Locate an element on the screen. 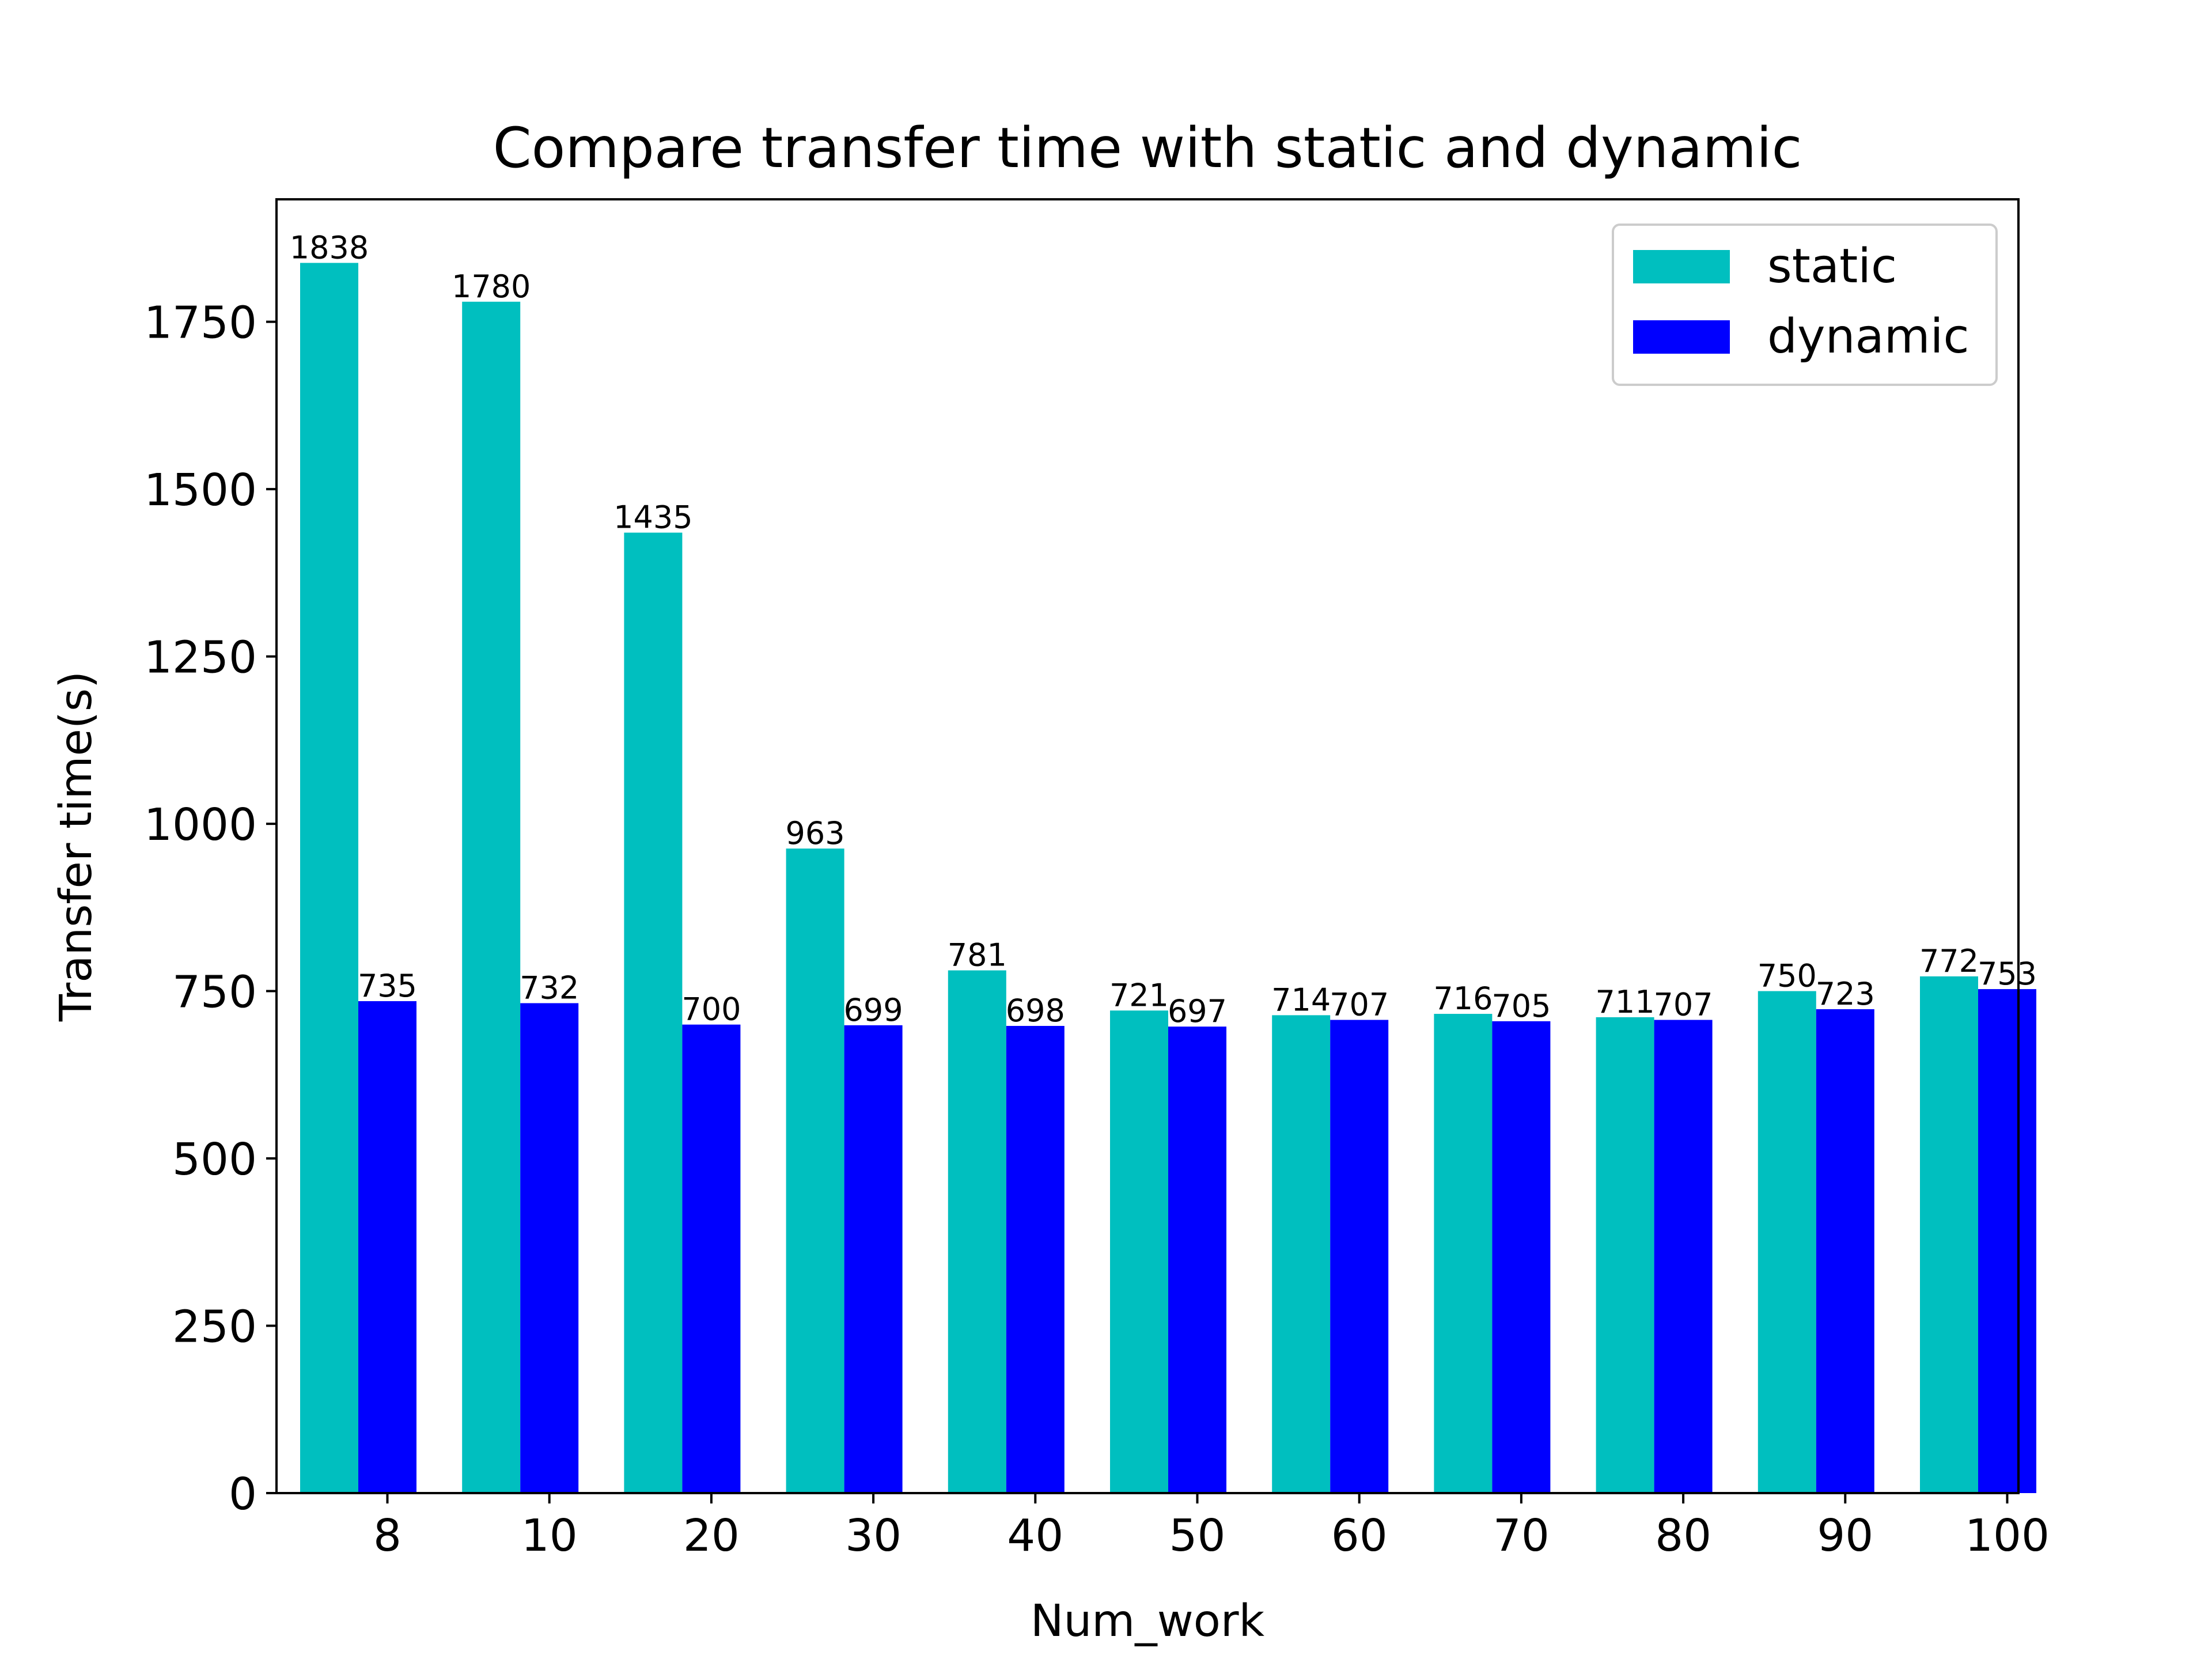 The image size is (2212, 1659). bar-label-dynamic-50: 697 is located at coordinates (1197, 1011).